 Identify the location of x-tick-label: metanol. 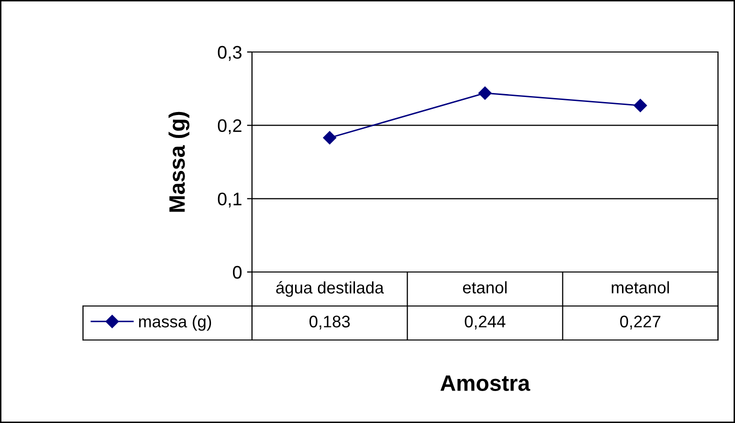
(640, 287).